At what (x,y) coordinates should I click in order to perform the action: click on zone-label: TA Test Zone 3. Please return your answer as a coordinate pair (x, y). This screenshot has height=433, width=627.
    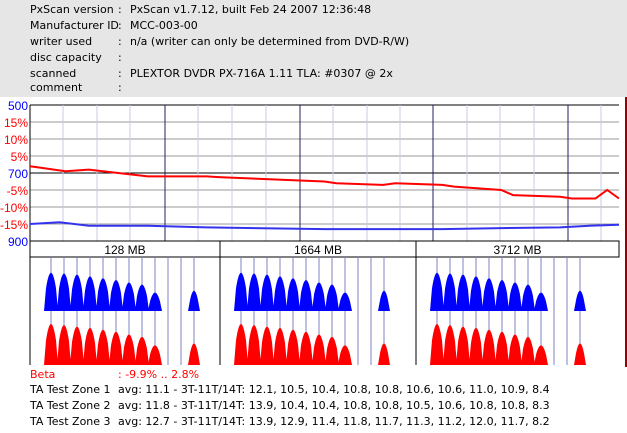
    Looking at the image, I should click on (70, 421).